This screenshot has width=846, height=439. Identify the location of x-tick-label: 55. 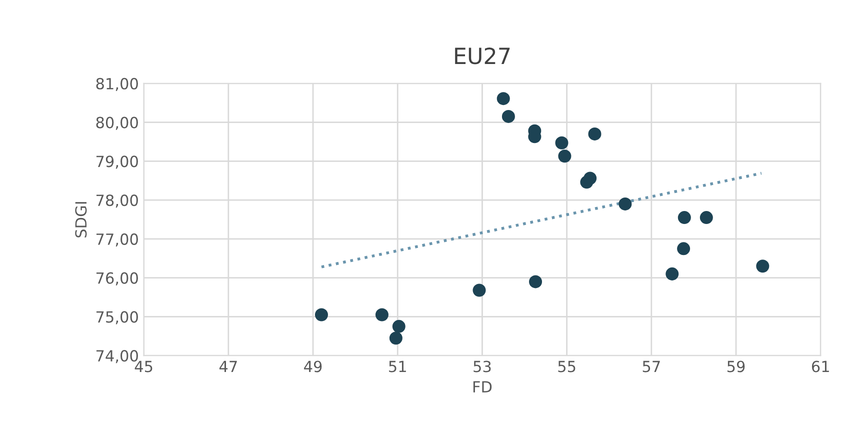
(567, 366).